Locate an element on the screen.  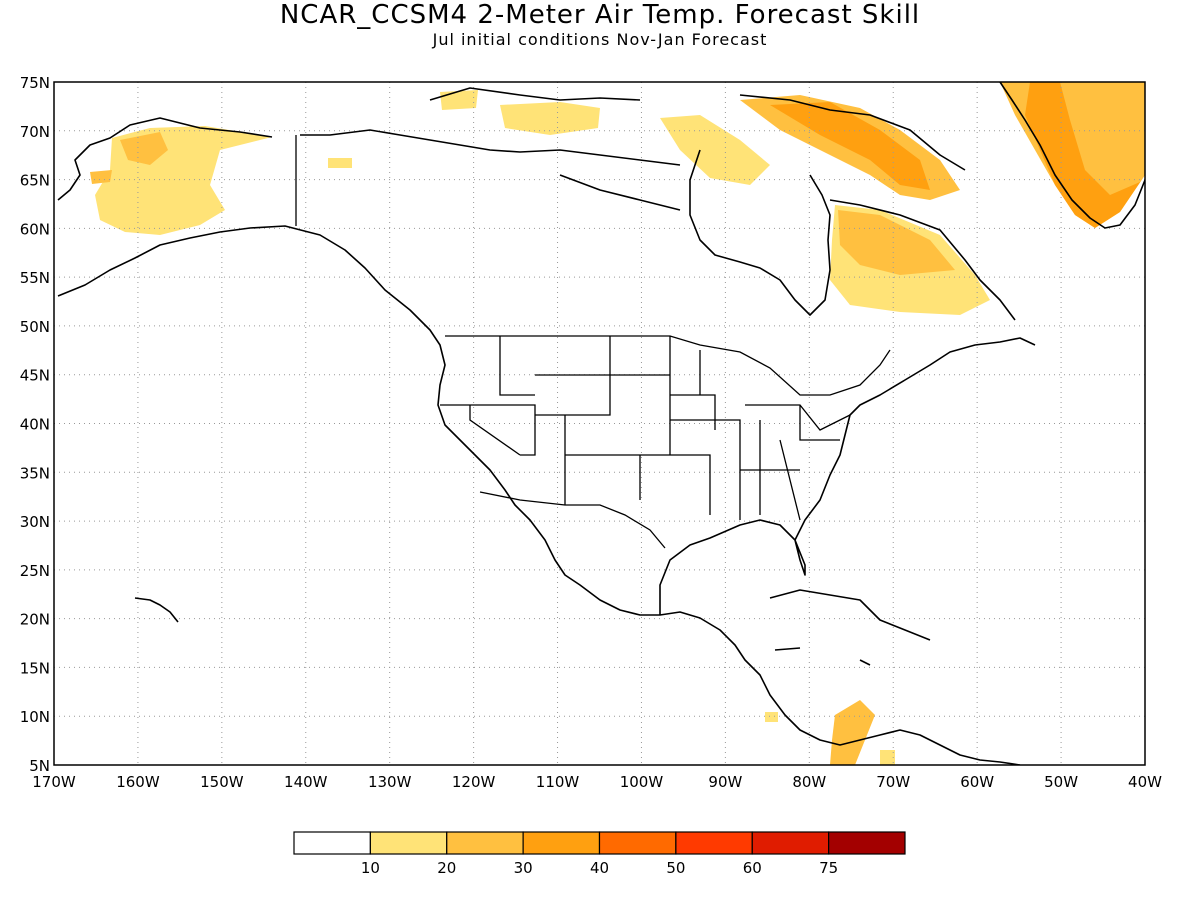
skill-region-arctic-b is located at coordinates (550, 118).